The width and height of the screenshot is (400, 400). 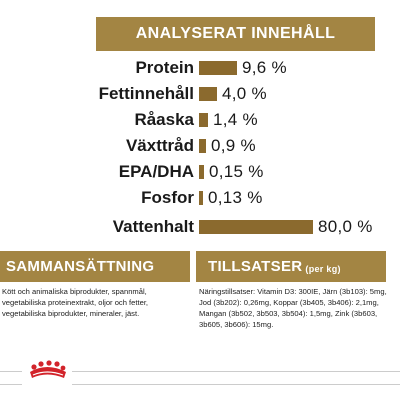 What do you see at coordinates (236, 171) in the screenshot?
I see `analysis-value: 0,15 %` at bounding box center [236, 171].